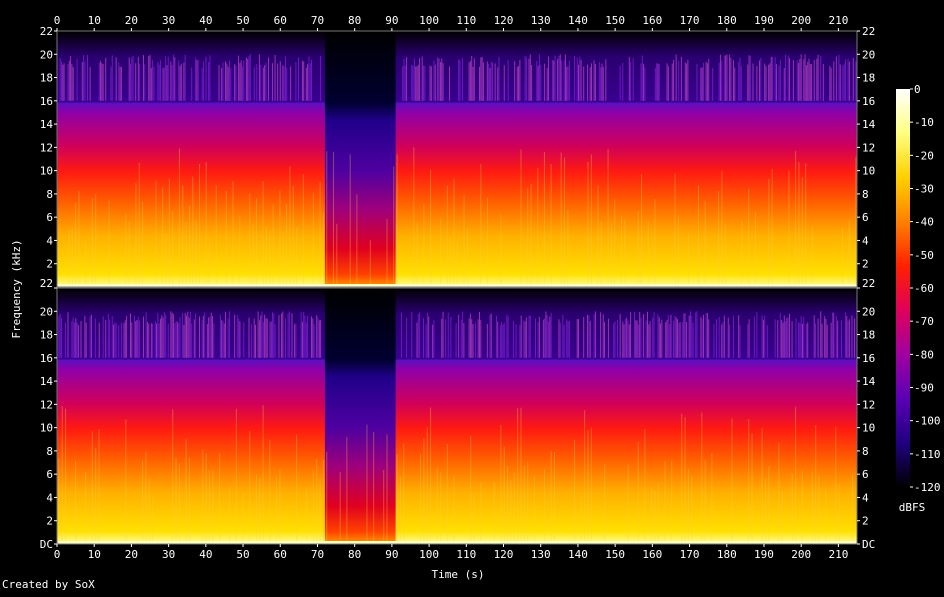  What do you see at coordinates (924, 321) in the screenshot?
I see `colorbar-tick-label: -70` at bounding box center [924, 321].